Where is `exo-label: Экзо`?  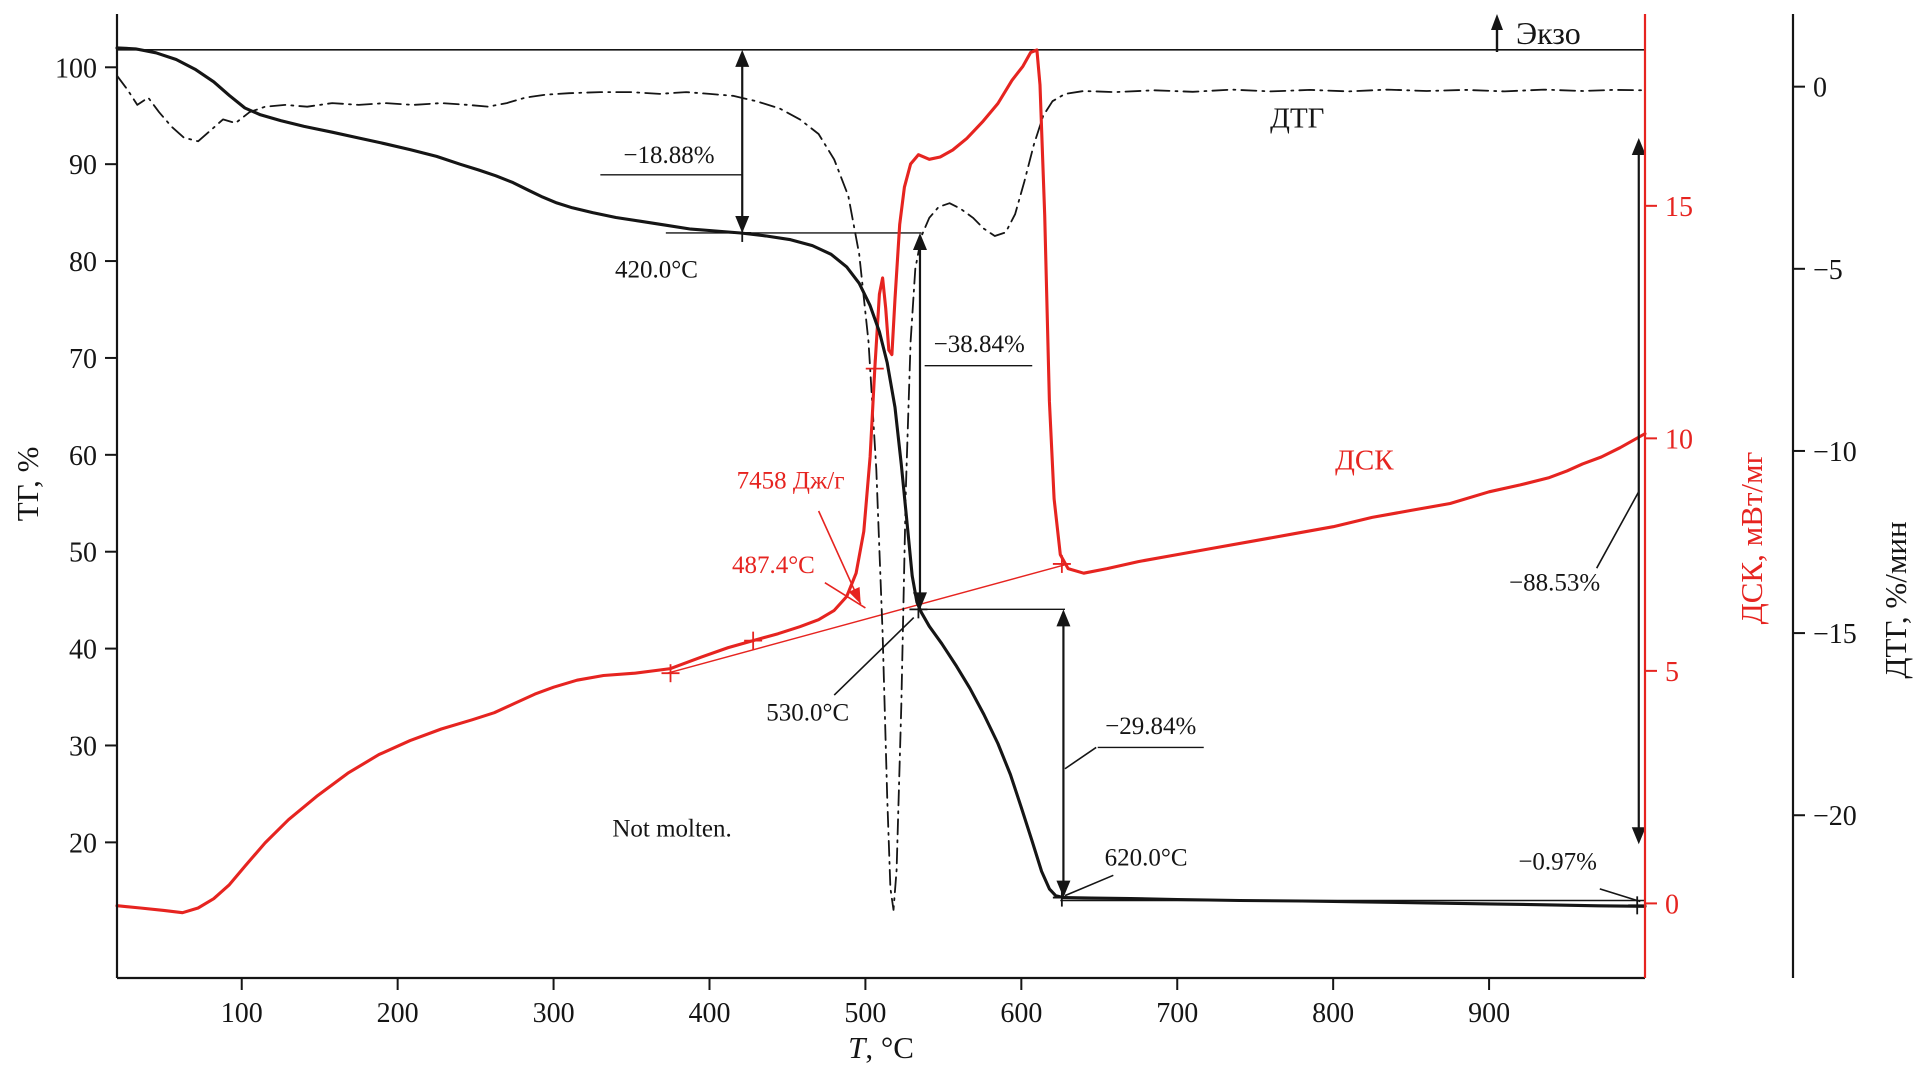
exo-label: Экзо is located at coordinates (1548, 33).